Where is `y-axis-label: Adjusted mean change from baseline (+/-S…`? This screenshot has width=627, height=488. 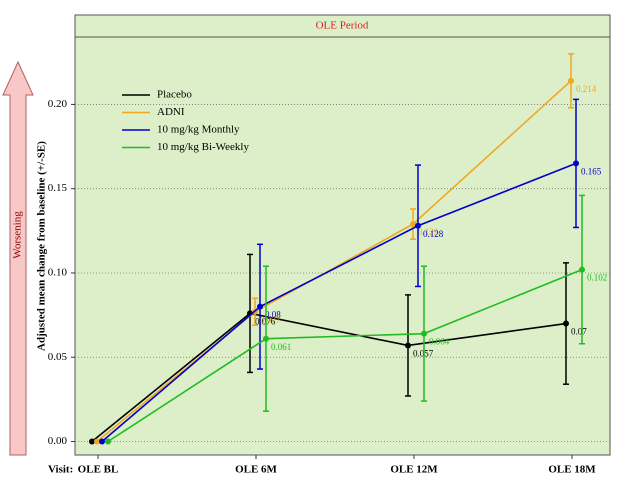
y-axis-label: Adjusted mean change from baseline (+/-S… is located at coordinates (42, 246).